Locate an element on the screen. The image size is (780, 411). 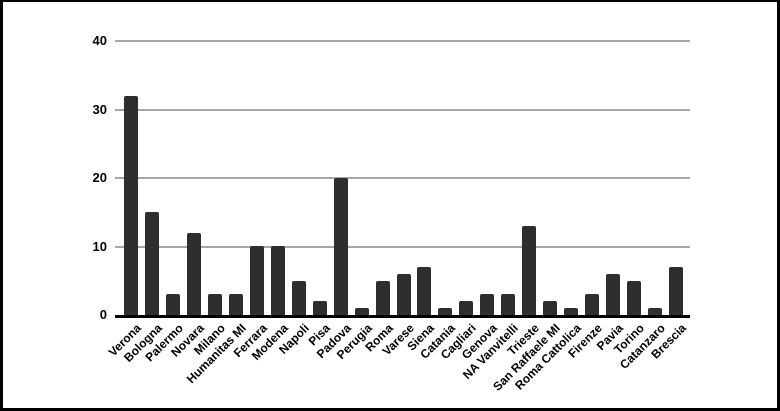
y-tick-label: 30 is located at coordinates (99, 109).